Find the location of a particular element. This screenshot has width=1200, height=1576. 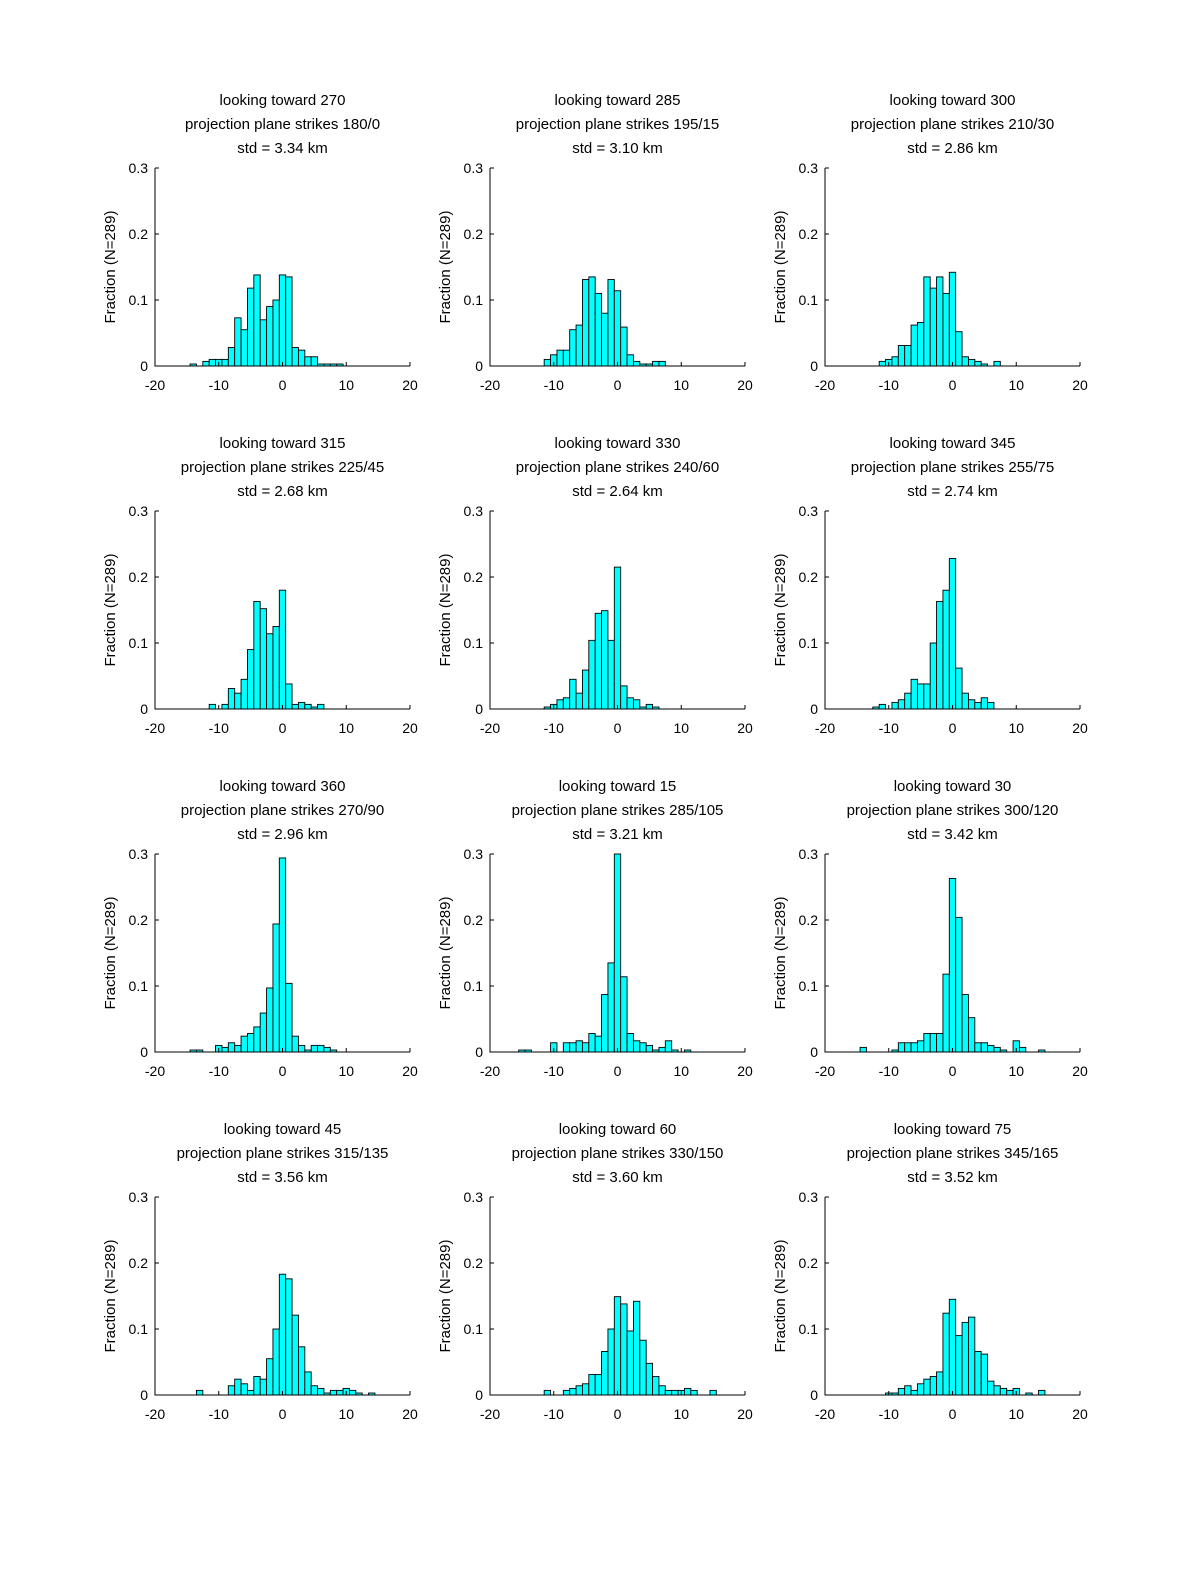

panel-title-line-1: looking toward 300 is located at coordinates (953, 100).